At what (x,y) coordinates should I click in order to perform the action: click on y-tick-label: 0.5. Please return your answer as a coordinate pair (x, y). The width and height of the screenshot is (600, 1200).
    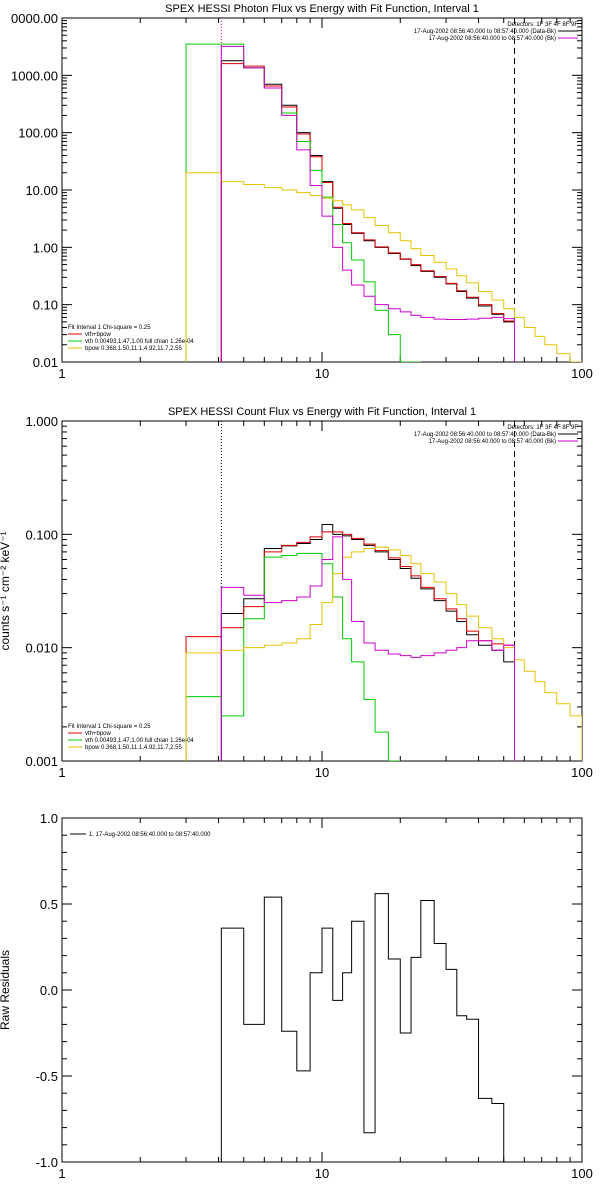
    Looking at the image, I should click on (49, 904).